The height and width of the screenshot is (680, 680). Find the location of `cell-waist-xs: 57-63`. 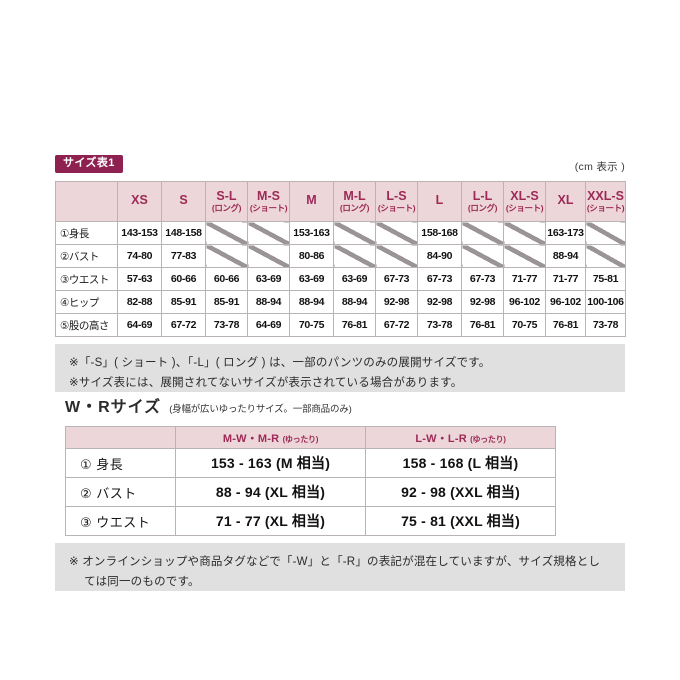

cell-waist-xs: 57-63 is located at coordinates (139, 279).